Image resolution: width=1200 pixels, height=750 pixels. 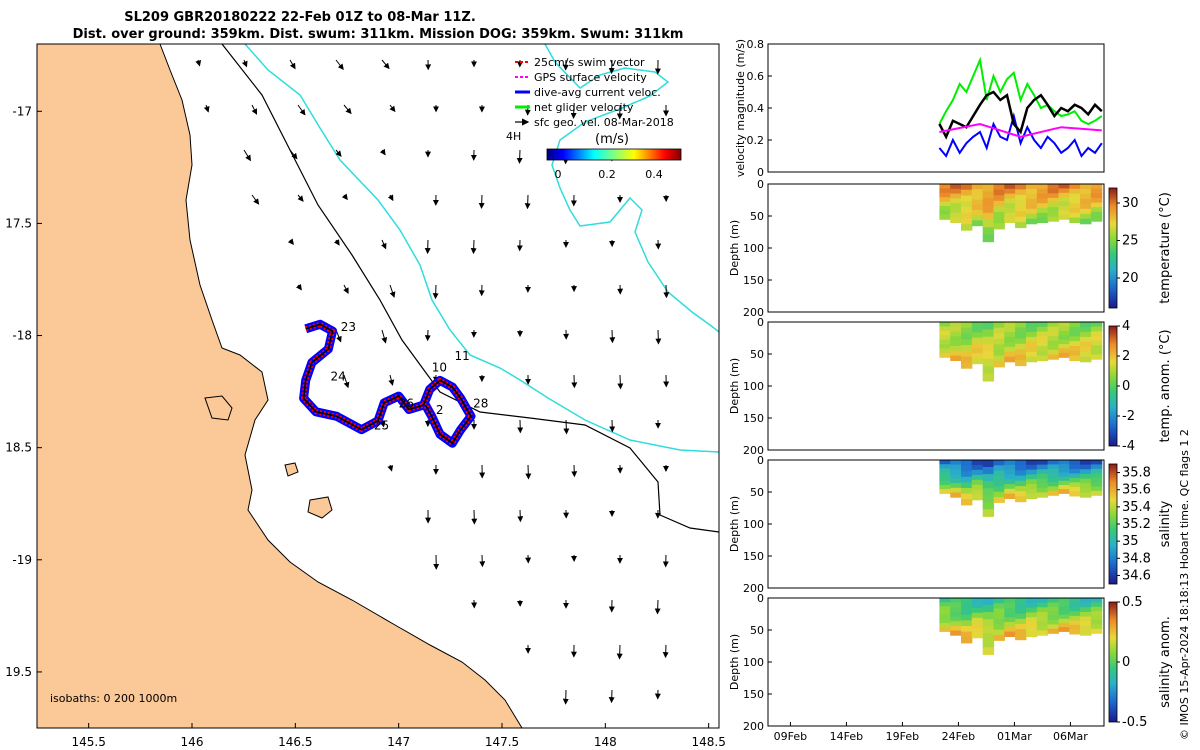 What do you see at coordinates (1128, 446) in the screenshot?
I see `colorbar-tick-label: -4` at bounding box center [1128, 446].